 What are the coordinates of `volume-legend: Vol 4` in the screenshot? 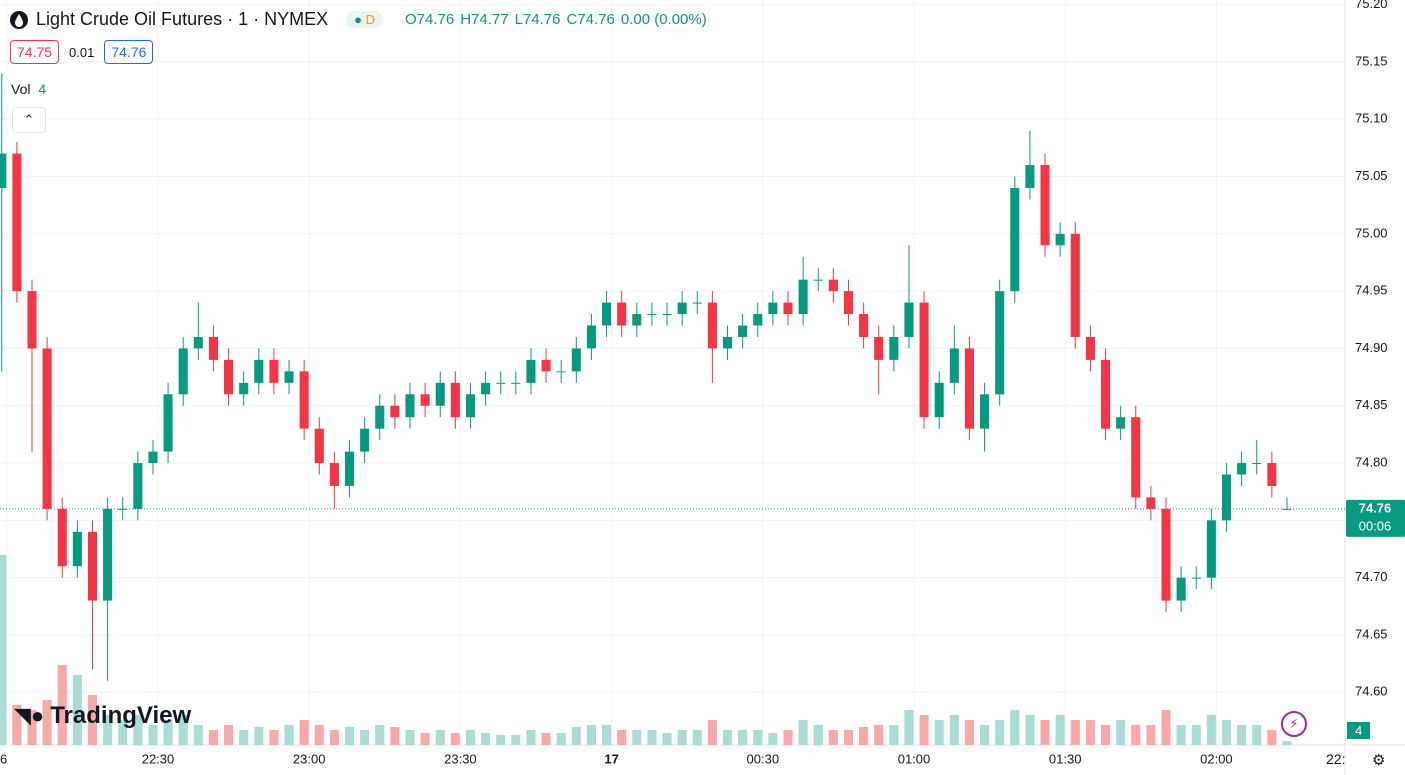 It's located at (28, 89).